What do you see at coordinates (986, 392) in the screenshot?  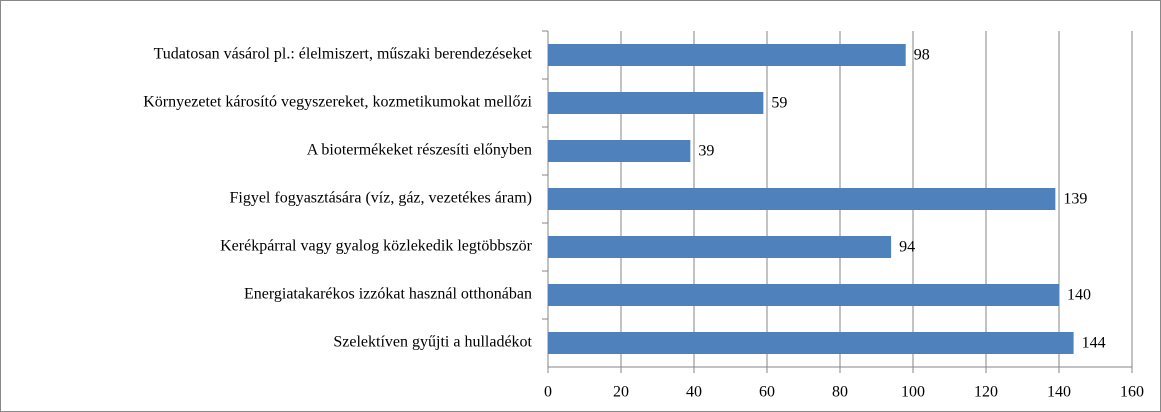 I see `x-tick-label: 120` at bounding box center [986, 392].